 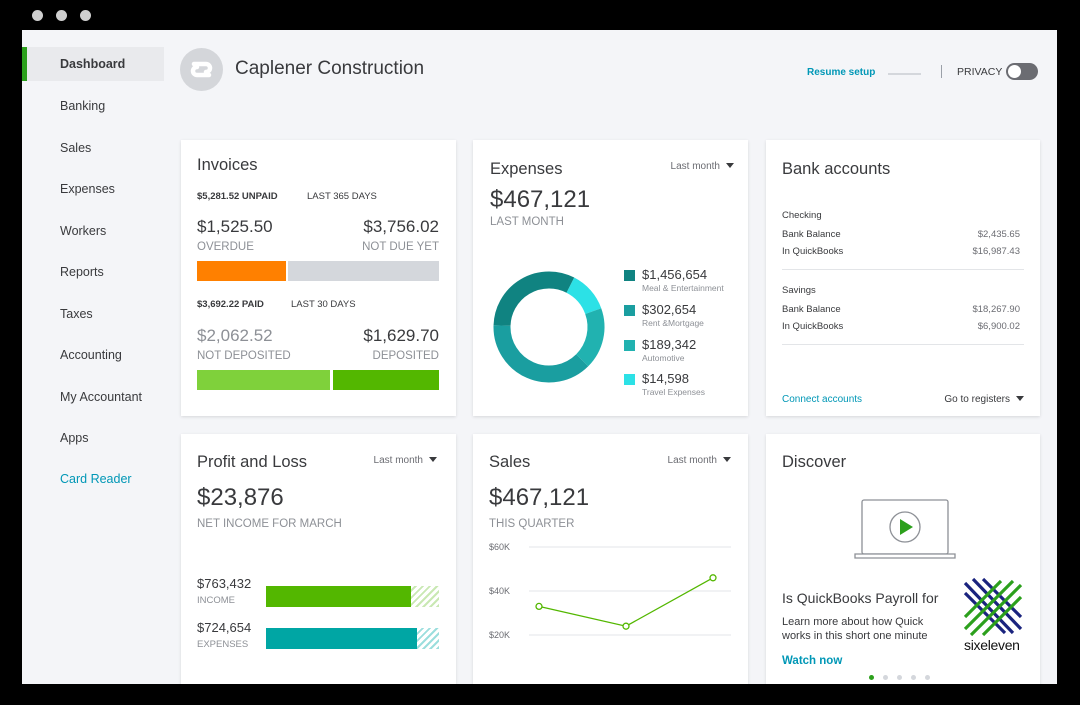 What do you see at coordinates (841, 72) in the screenshot?
I see `resume-setup-link: Resume setup` at bounding box center [841, 72].